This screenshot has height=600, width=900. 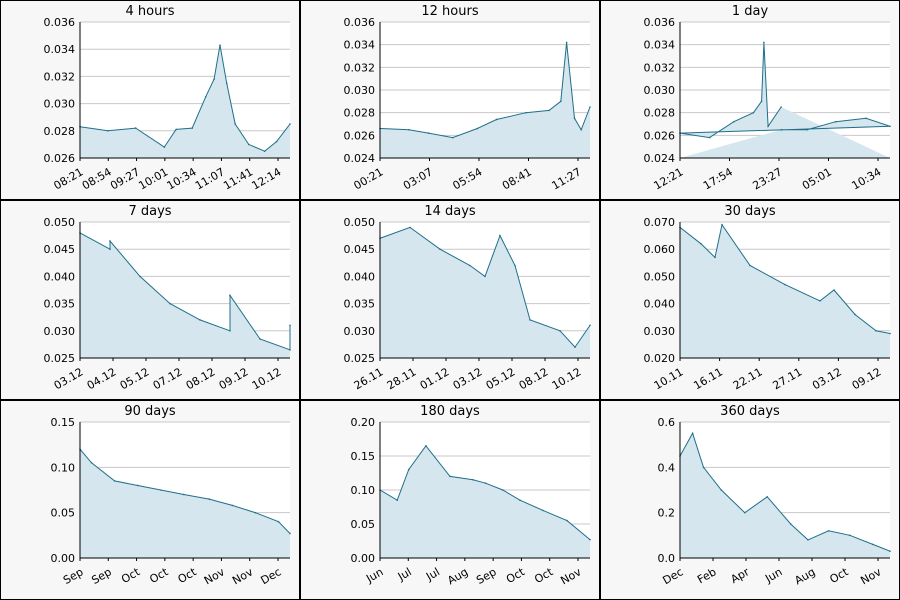 I want to click on y-tick-label: 0.4, so click(x=667, y=467).